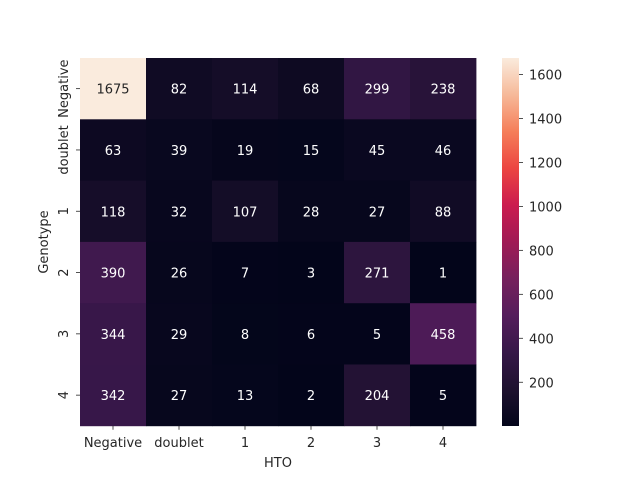 The width and height of the screenshot is (640, 480). I want to click on cell-value-label: 8, so click(245, 335).